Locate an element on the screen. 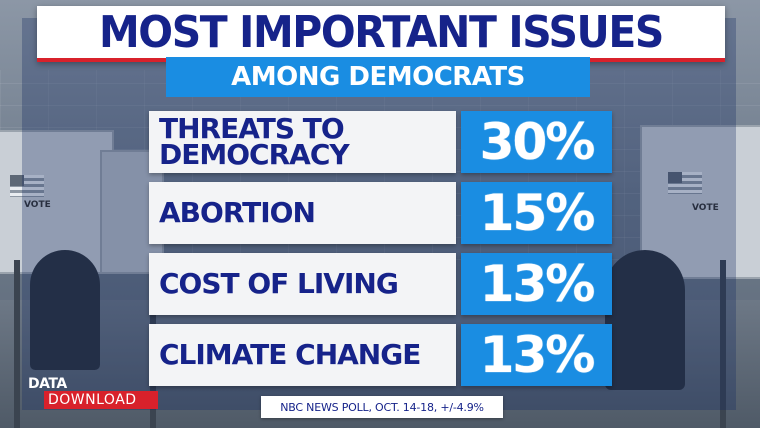 The image size is (760, 428). issue-value-box: 15% is located at coordinates (536, 213).